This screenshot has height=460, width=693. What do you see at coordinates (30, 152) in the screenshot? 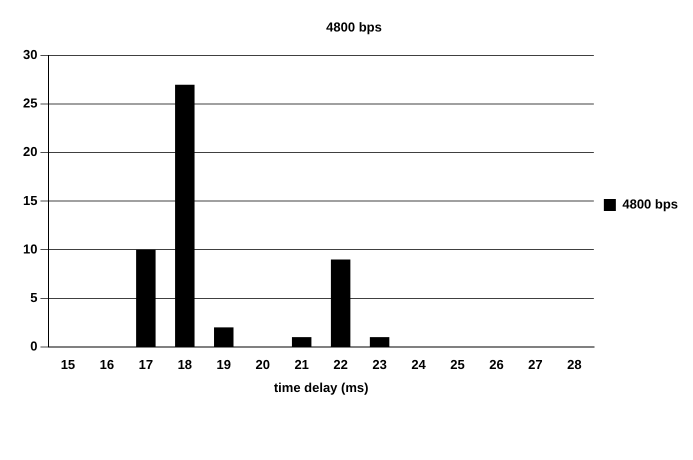
I see `y-tick-label: 20` at bounding box center [30, 152].